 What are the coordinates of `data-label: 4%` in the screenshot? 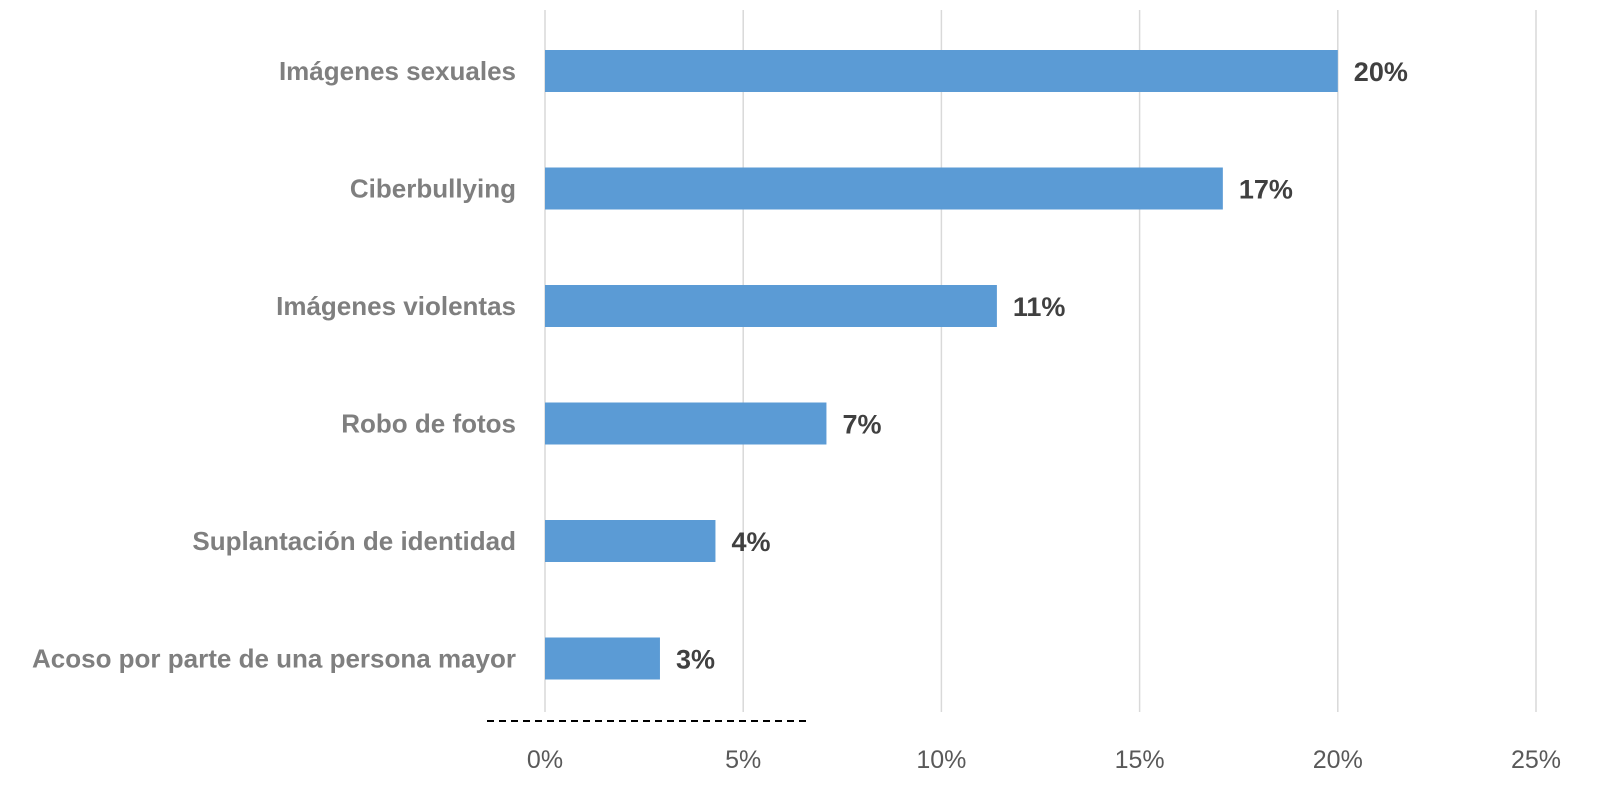 It's located at (750, 542).